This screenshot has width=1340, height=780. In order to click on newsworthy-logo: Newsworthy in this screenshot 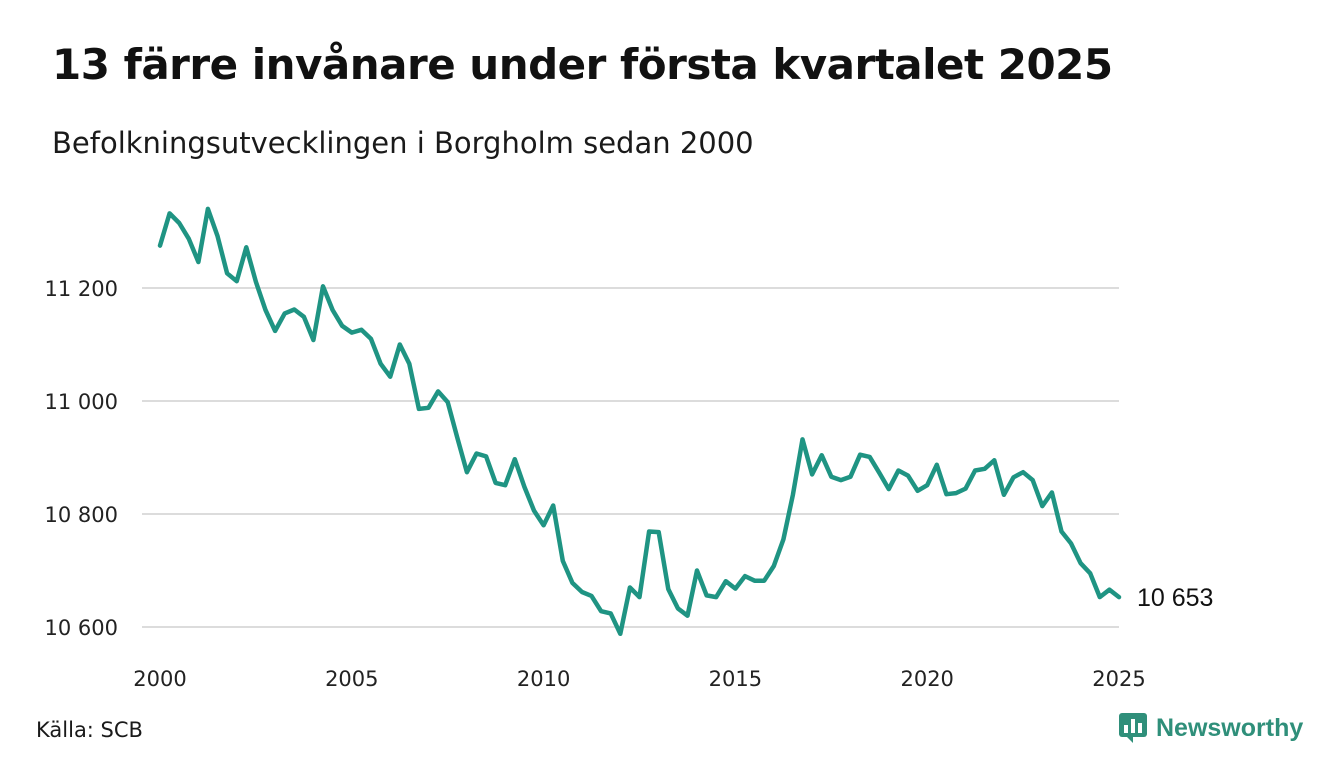, I will do `click(1210, 728)`.